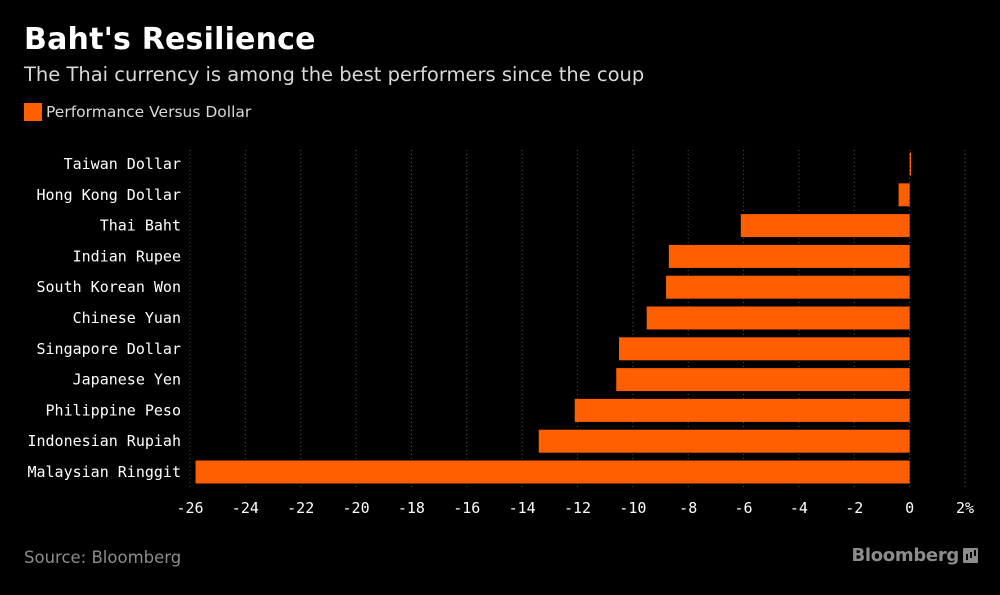  I want to click on source-note: Source: Bloomberg, so click(103, 557).